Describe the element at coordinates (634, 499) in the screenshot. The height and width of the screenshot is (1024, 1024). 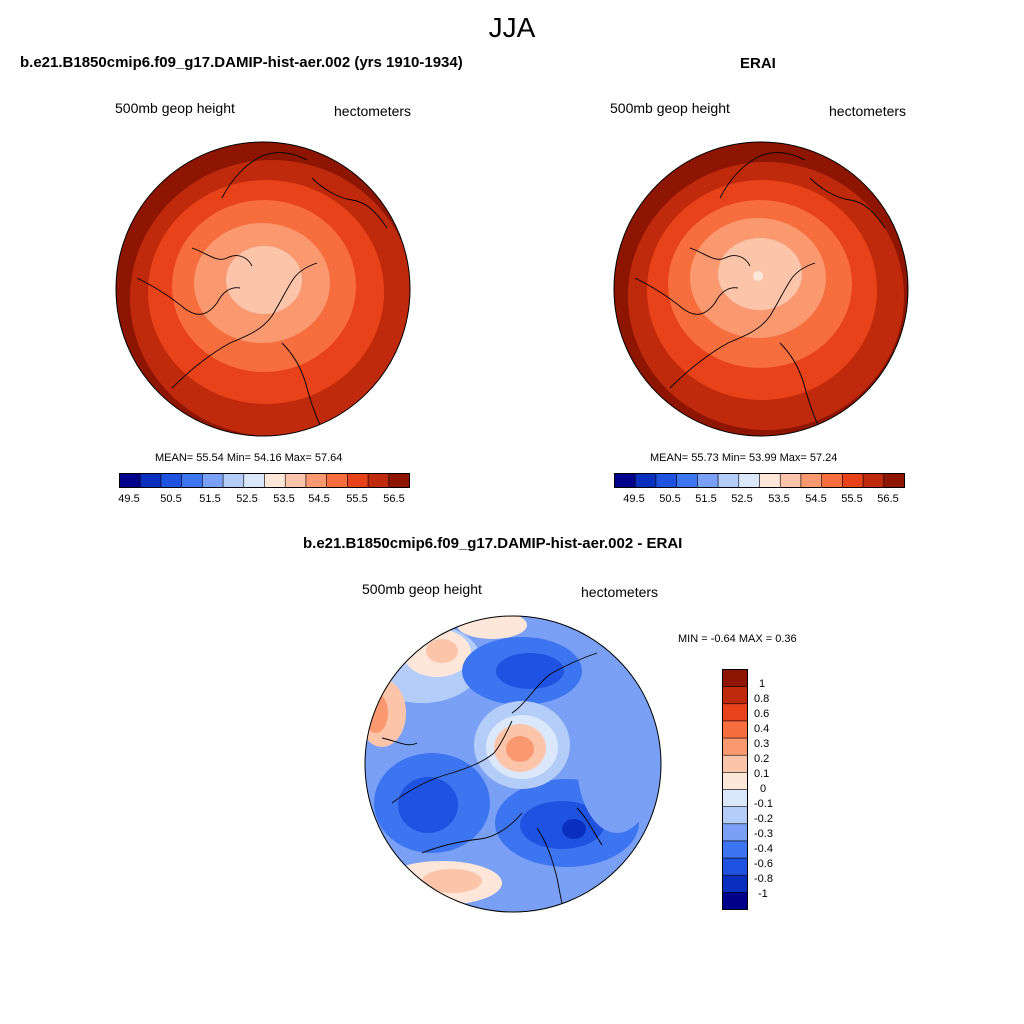
I see `panel2-tick: 49.5` at that location.